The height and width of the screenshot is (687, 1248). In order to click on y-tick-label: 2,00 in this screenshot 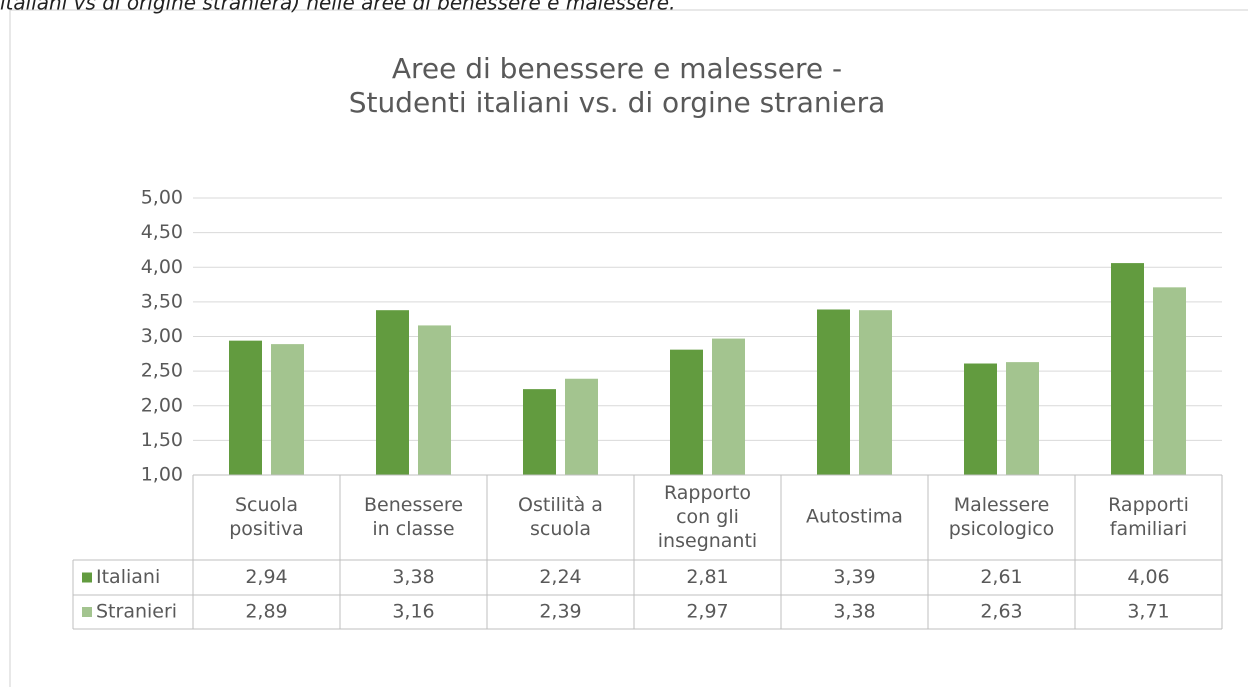, I will do `click(162, 405)`.